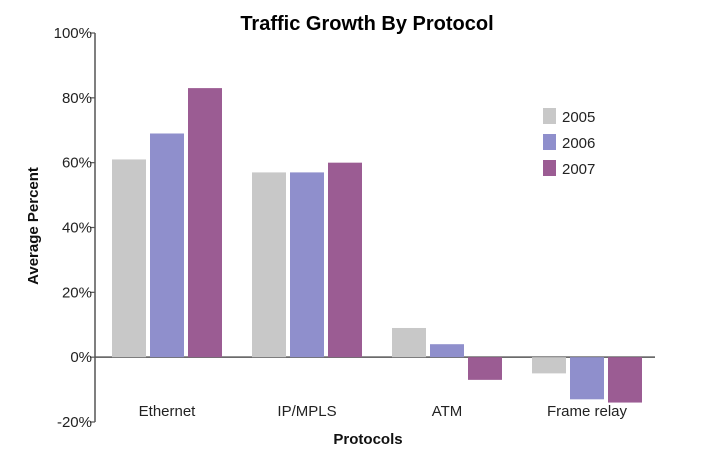  I want to click on bar-2006-atm, so click(447, 351).